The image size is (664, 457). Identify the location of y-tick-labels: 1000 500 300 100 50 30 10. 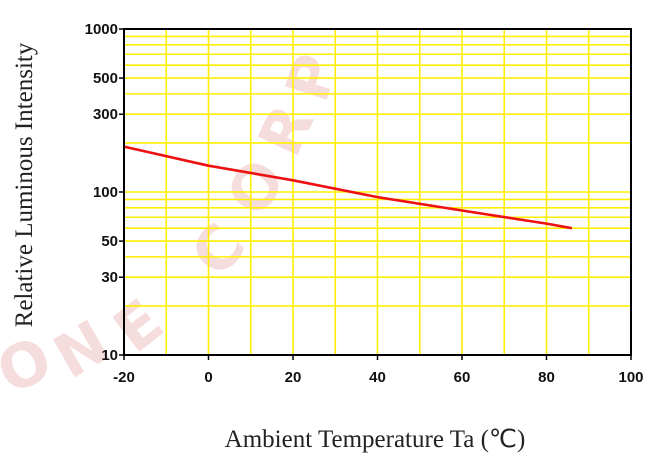
(104, 192).